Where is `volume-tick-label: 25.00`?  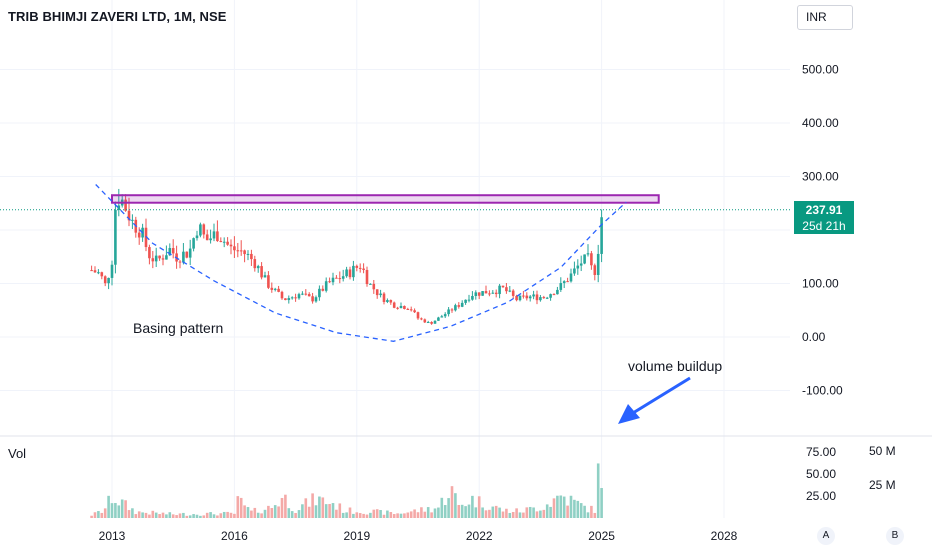 volume-tick-label: 25.00 is located at coordinates (821, 496).